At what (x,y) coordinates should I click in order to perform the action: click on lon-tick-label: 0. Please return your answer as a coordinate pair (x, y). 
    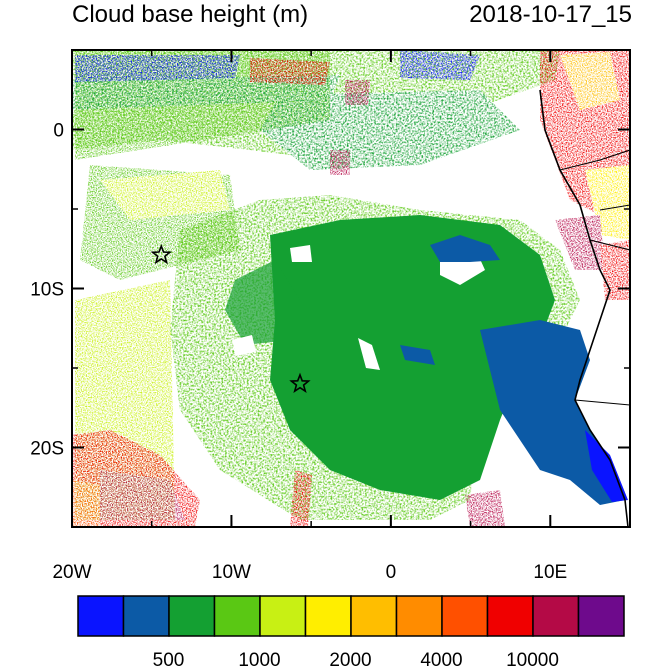
    Looking at the image, I should click on (391, 572).